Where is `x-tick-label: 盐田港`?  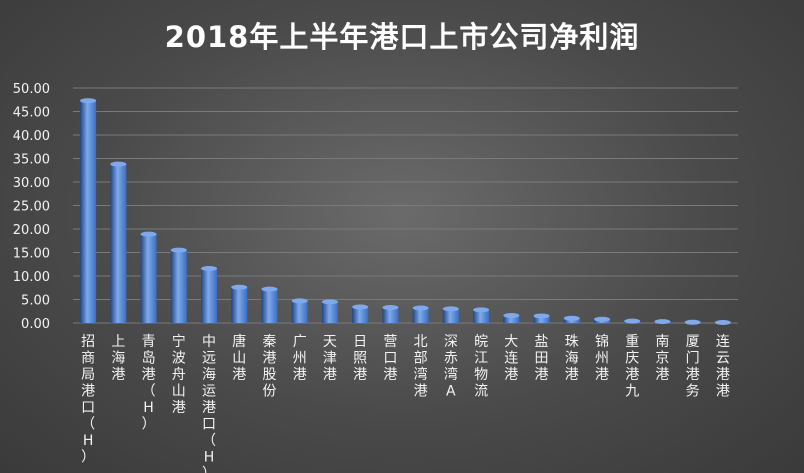 x-tick-label: 盐田港 is located at coordinates (542, 358).